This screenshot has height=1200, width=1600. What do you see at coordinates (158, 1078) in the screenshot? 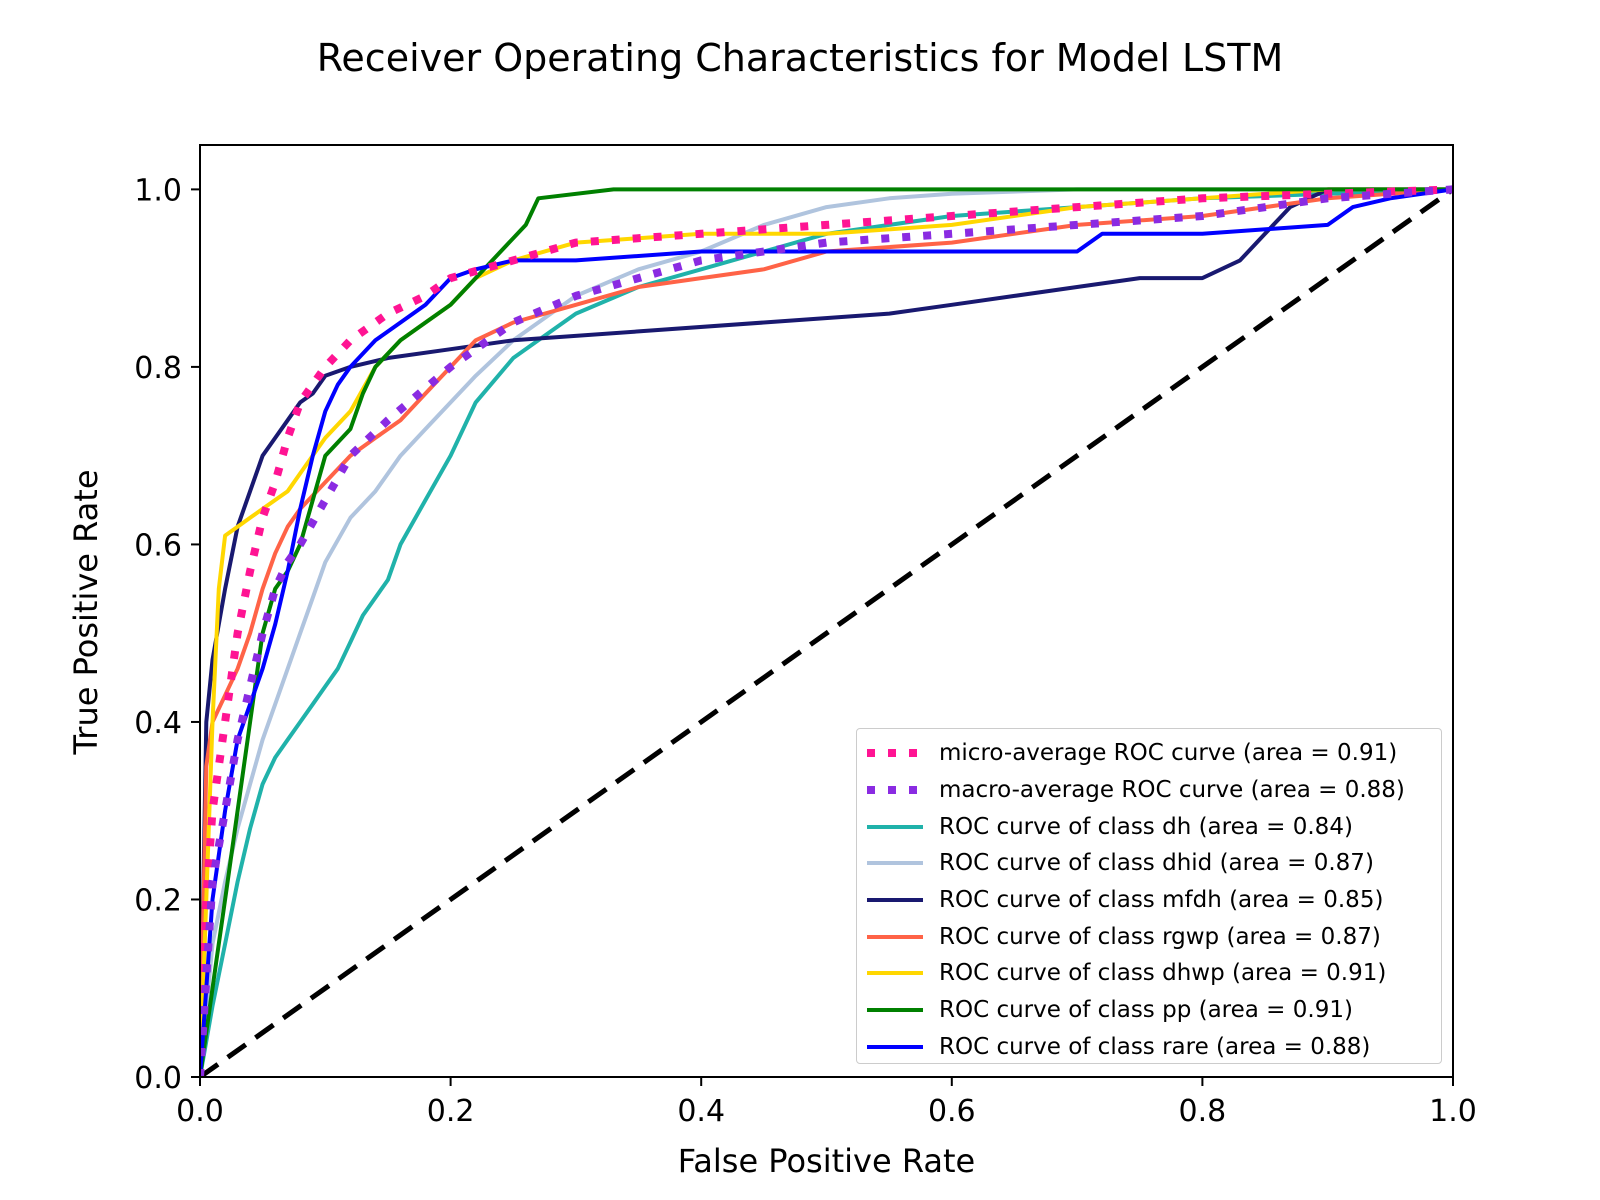
I see `y-tick-label: 0.0` at bounding box center [158, 1078].